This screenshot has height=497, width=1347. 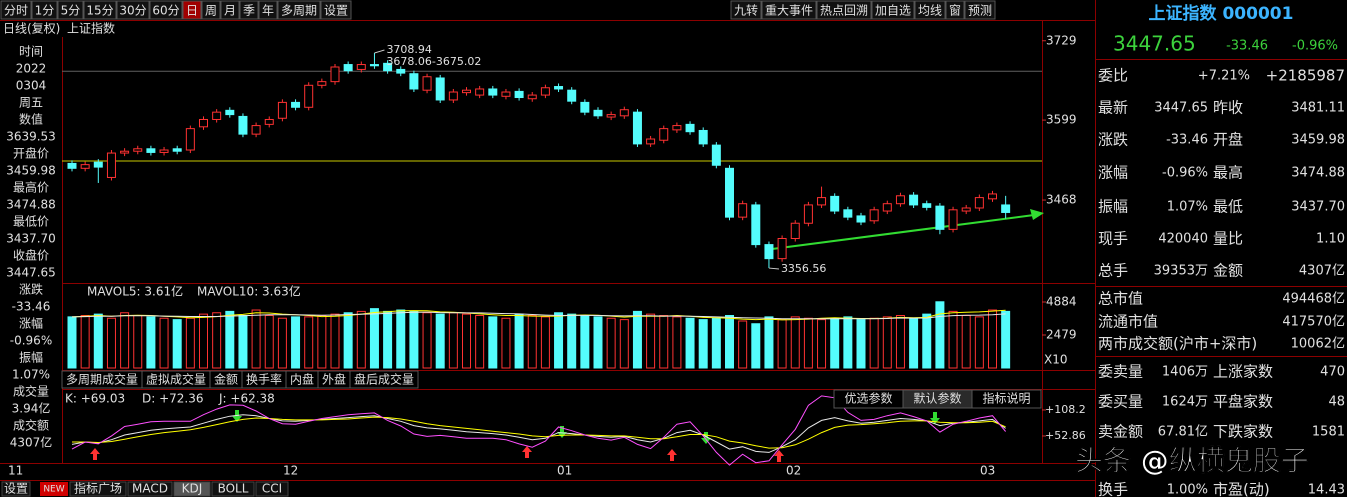 What do you see at coordinates (1185, 173) in the screenshot?
I see `quote-value: -0.96%` at bounding box center [1185, 173].